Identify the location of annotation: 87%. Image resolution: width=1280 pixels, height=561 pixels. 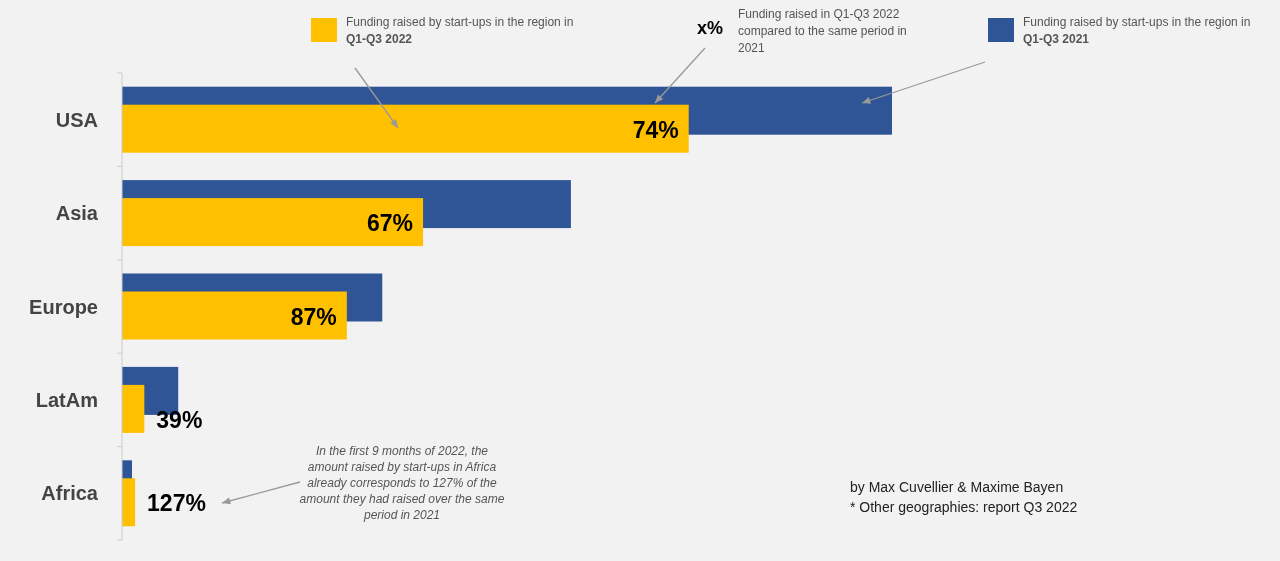
(313, 316).